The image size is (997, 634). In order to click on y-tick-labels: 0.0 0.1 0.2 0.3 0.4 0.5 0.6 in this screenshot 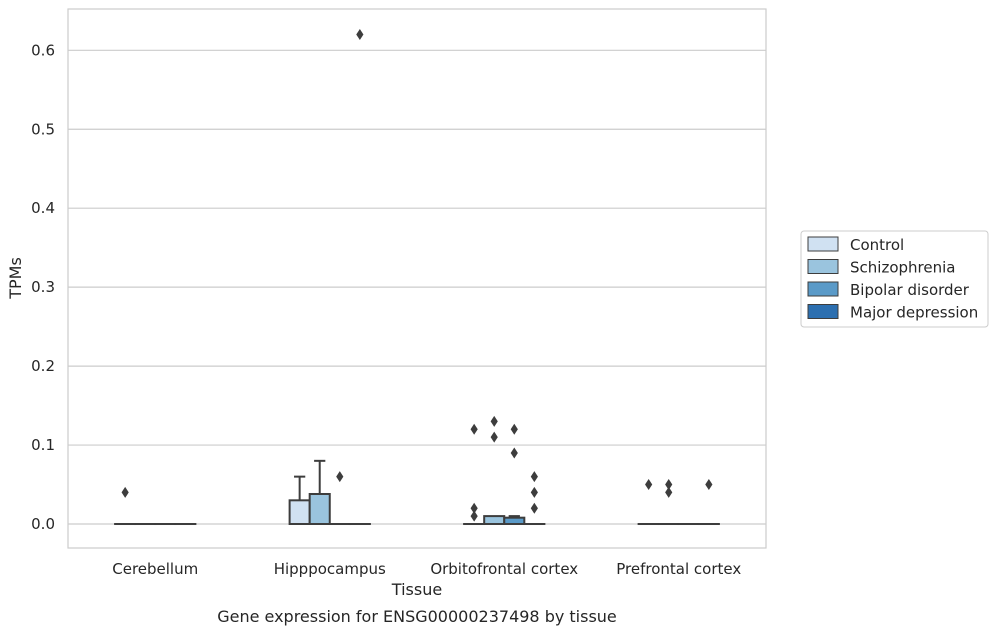, I will do `click(43, 287)`.